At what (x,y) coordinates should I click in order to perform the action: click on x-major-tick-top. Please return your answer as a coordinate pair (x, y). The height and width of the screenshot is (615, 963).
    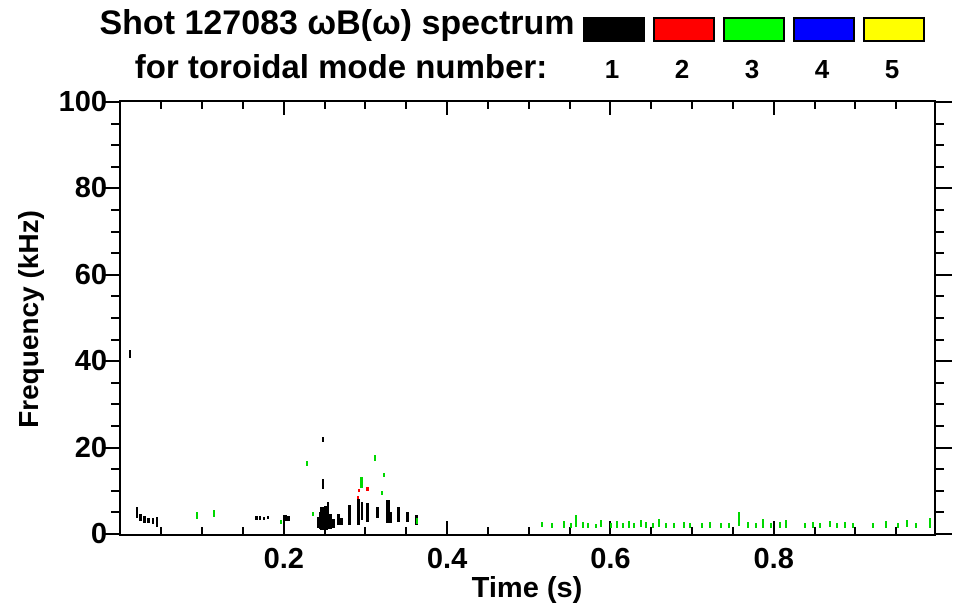
    Looking at the image, I should click on (610, 108).